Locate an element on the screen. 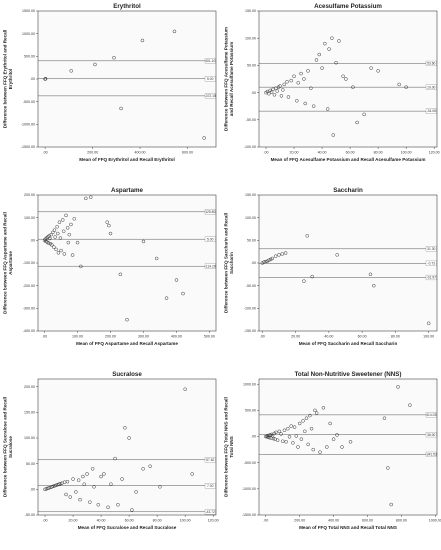  y-tick-label: 100.00 is located at coordinates (29, 438).